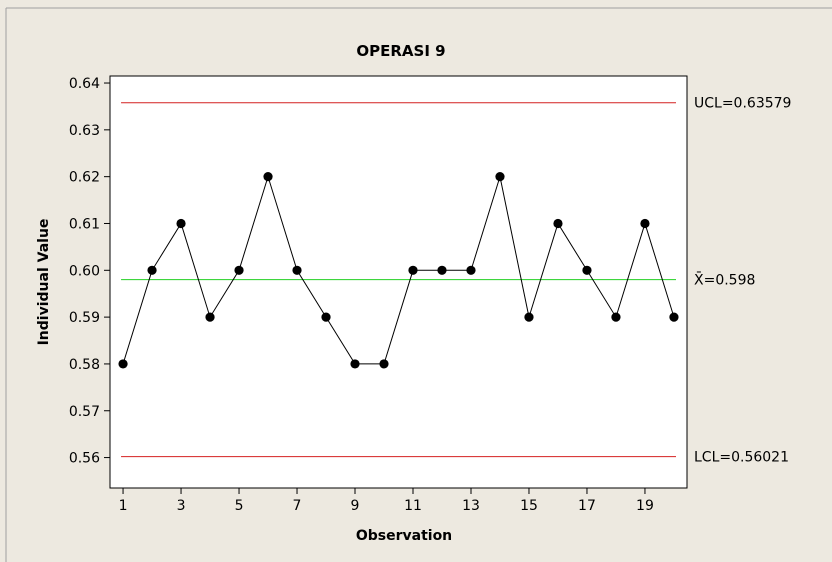 The height and width of the screenshot is (562, 832). Describe the element at coordinates (123, 506) in the screenshot. I see `x-tick-label: 1` at that location.